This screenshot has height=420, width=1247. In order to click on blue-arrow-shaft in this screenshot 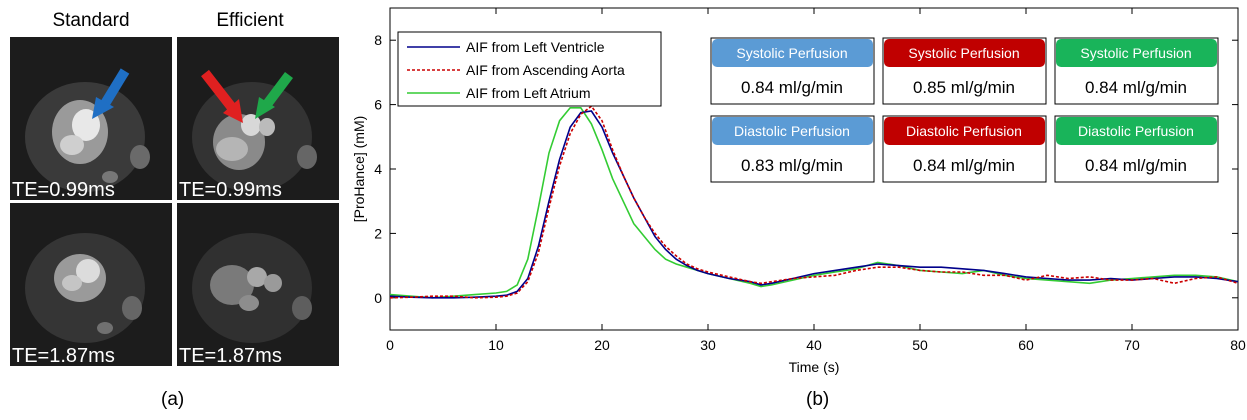, I will do `click(114, 89)`.